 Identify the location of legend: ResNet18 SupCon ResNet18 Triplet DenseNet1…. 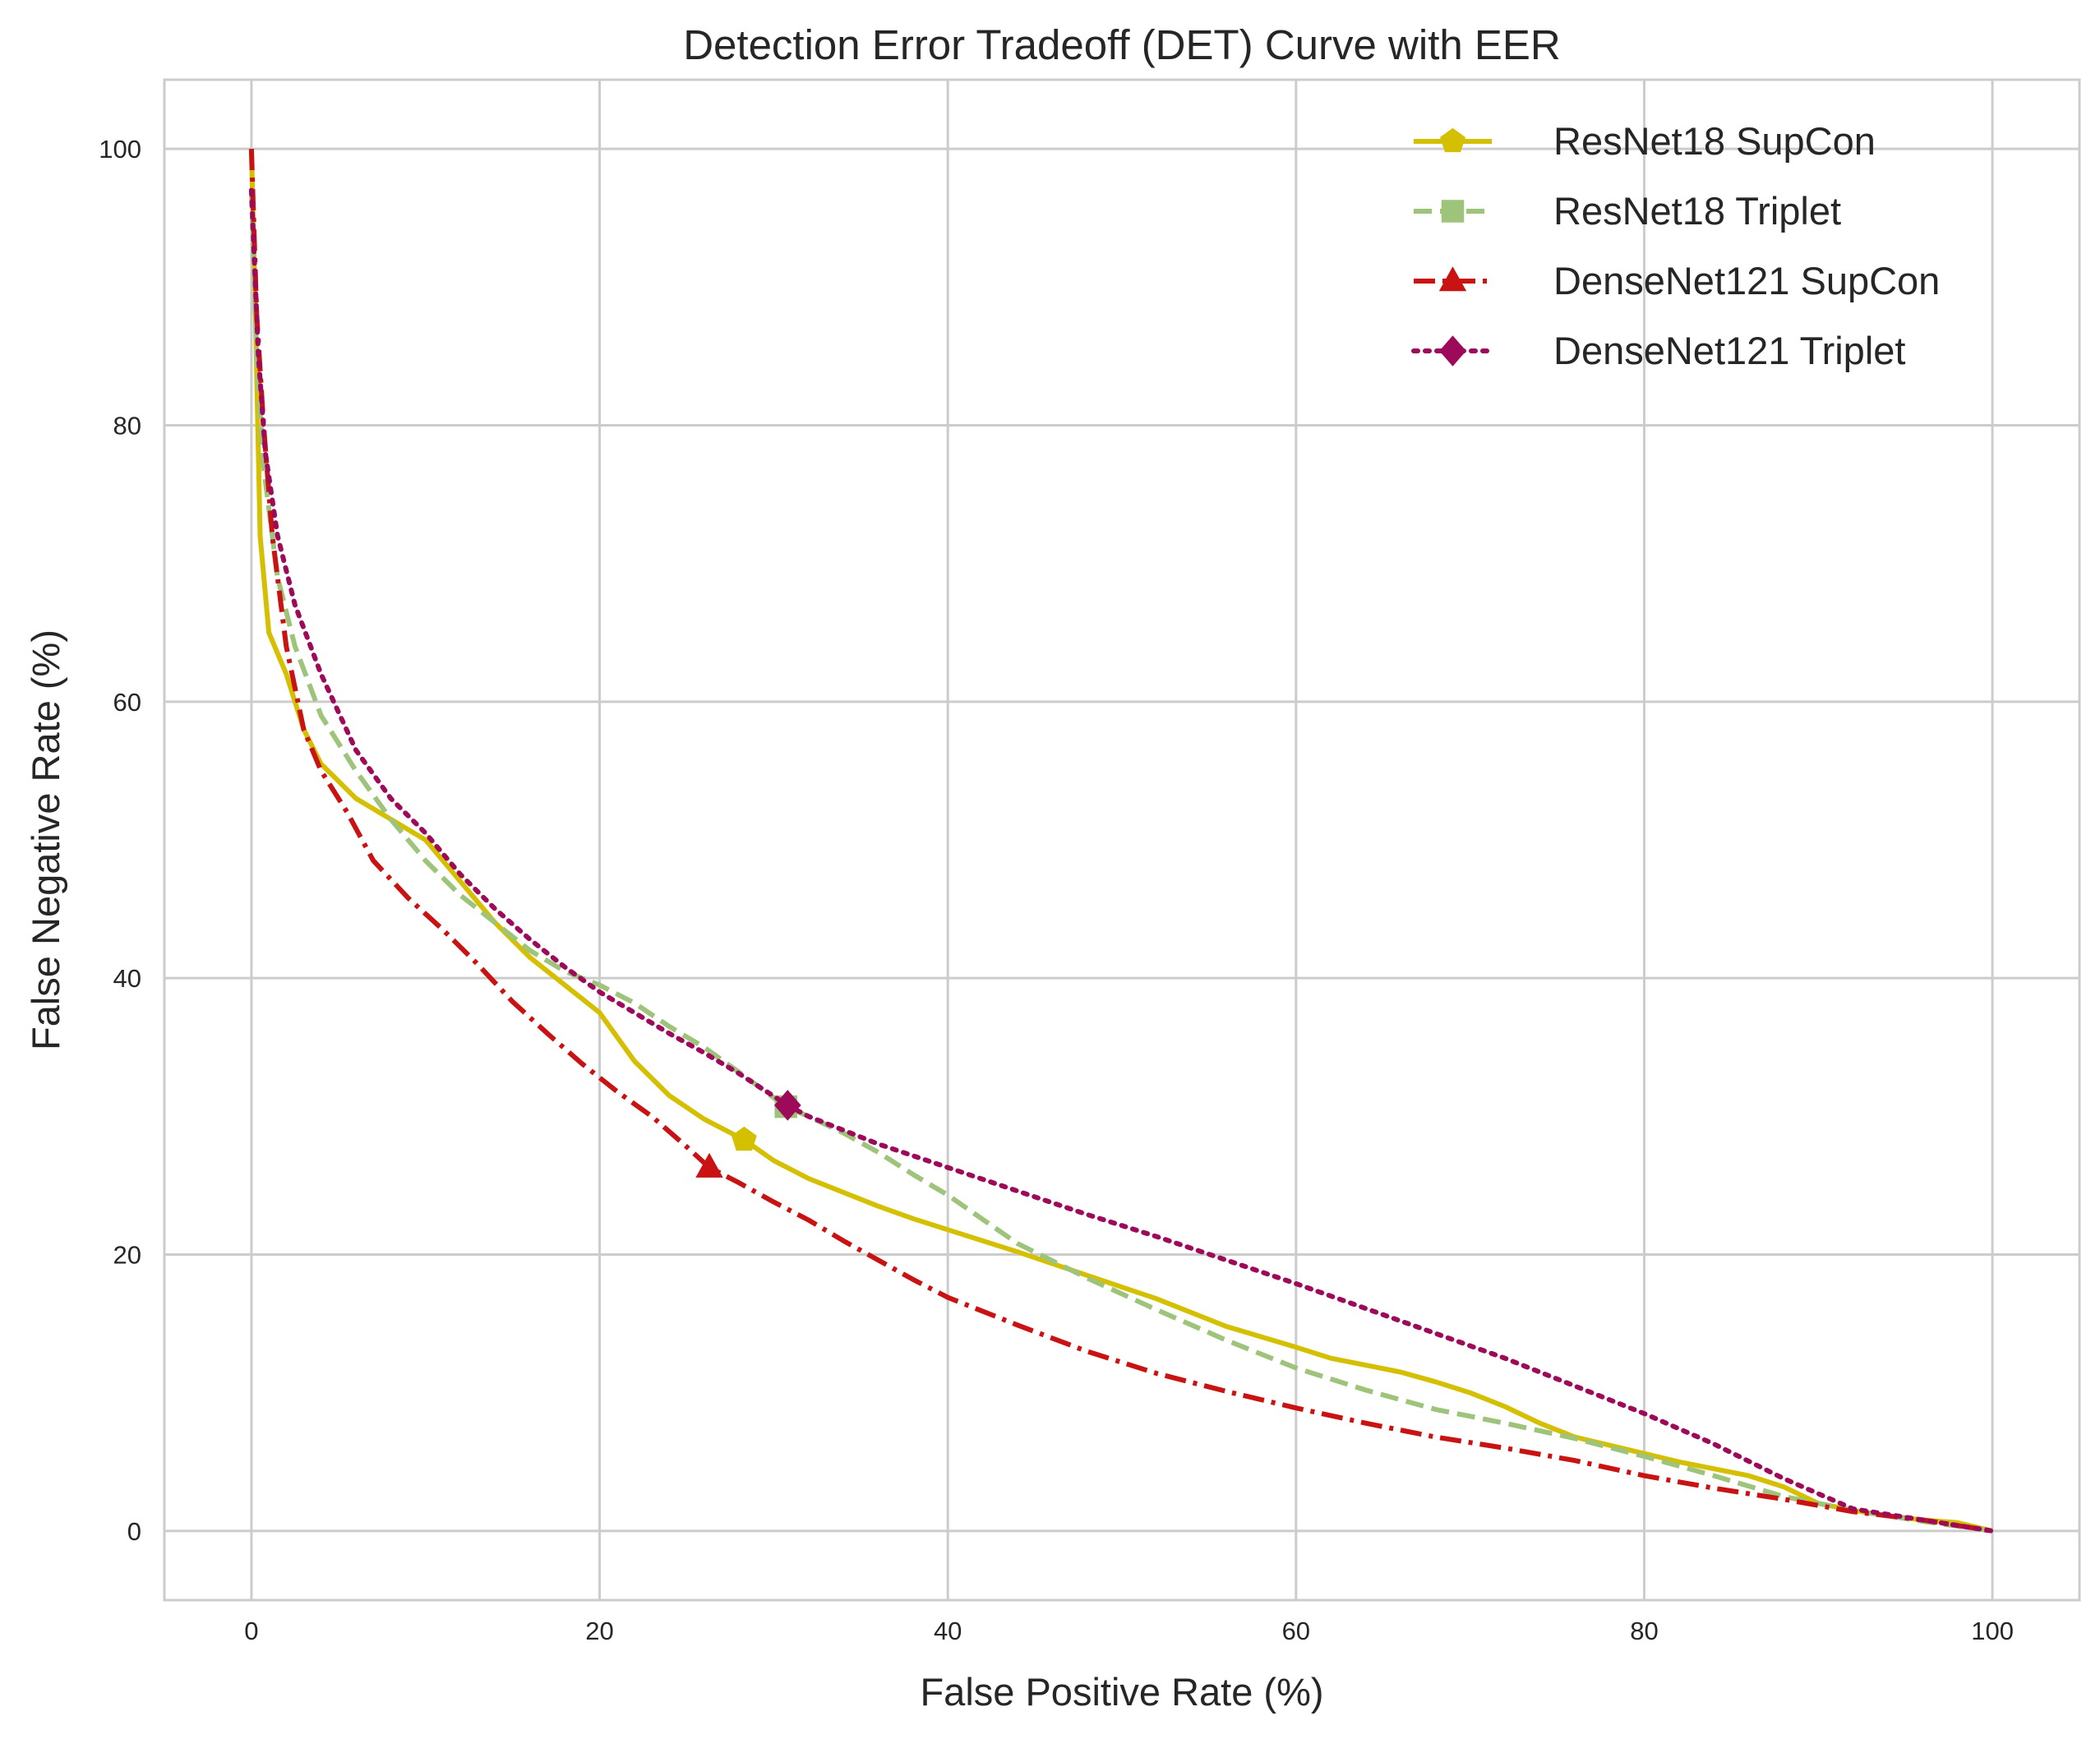
(1675, 245).